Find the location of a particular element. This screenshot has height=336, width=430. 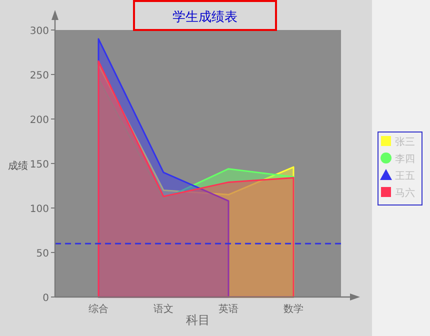

y-tick-label: 150 is located at coordinates (39, 165).